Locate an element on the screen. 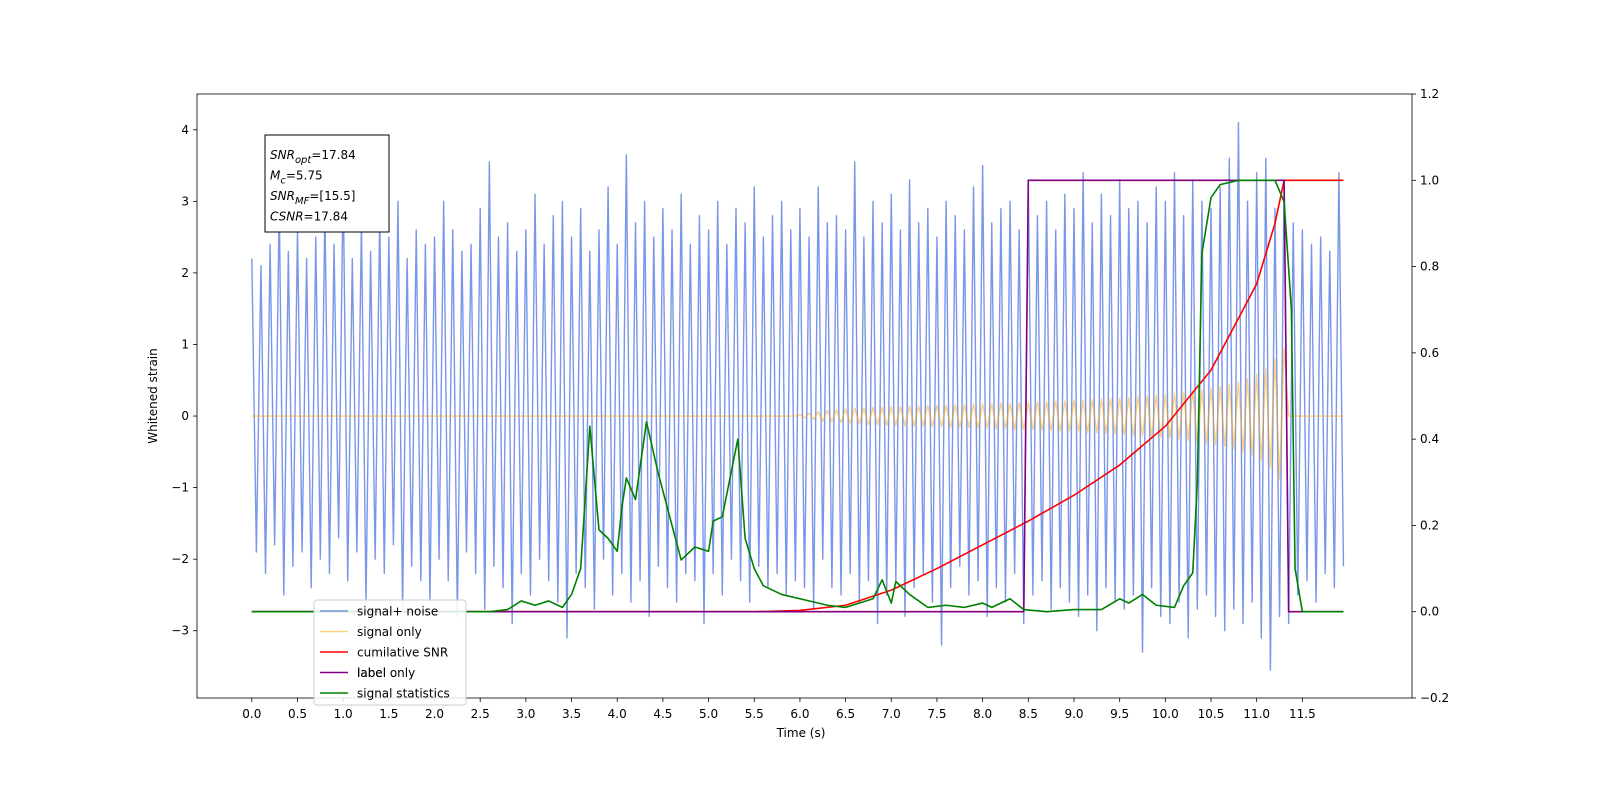 The height and width of the screenshot is (800, 1600). x-tick-label: 3.0 is located at coordinates (525, 714).